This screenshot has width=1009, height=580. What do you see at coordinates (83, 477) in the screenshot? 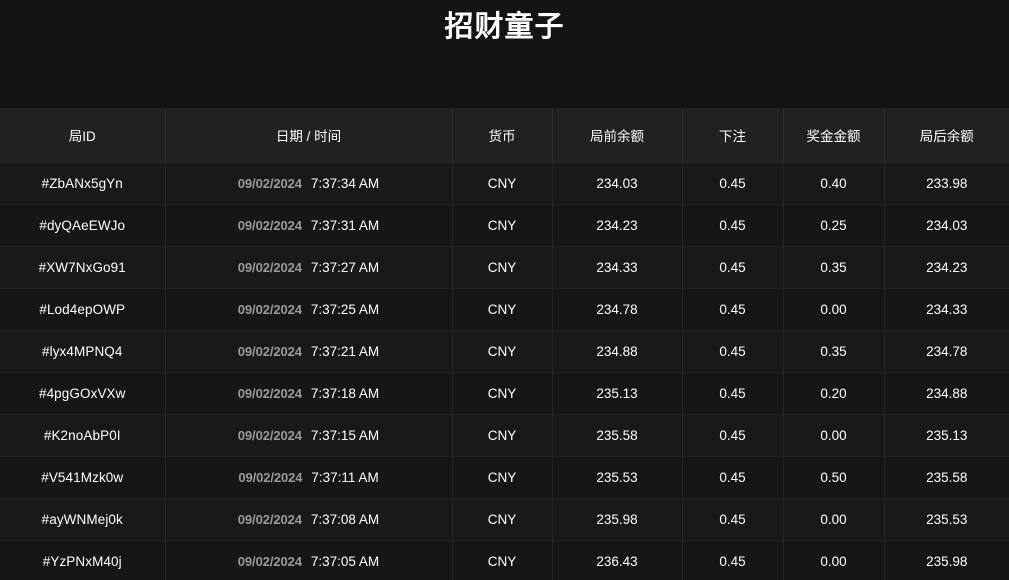
I see `cell-round-id: #V541Mzk0w` at bounding box center [83, 477].